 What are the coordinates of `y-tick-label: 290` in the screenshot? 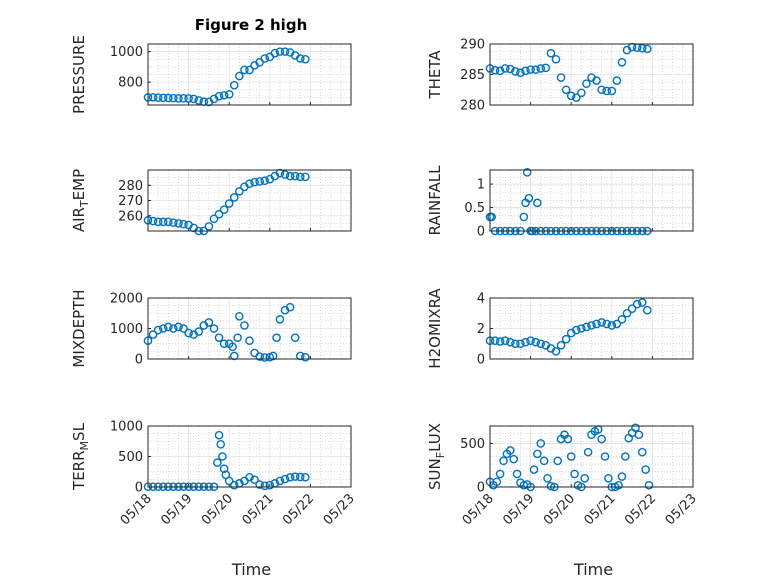 It's located at (472, 45).